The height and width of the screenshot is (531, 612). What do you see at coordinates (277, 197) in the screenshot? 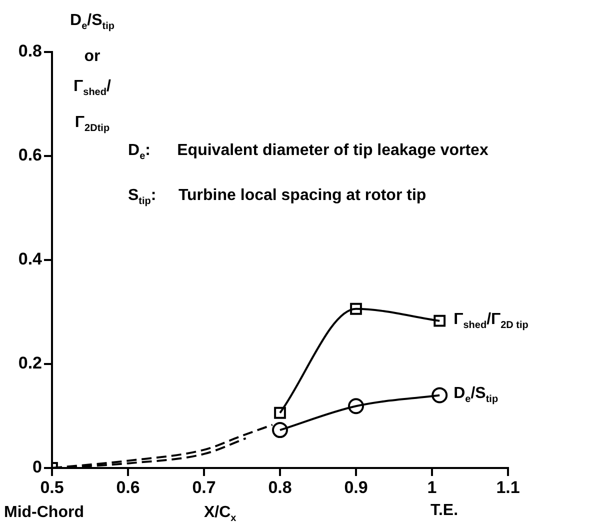
I see `annotation: S$_{tip}$: Turbine local spacing at rotor tip` at bounding box center [277, 197].